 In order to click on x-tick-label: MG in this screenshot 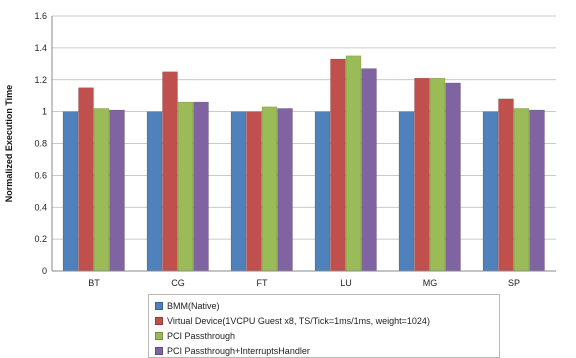, I will do `click(430, 283)`.